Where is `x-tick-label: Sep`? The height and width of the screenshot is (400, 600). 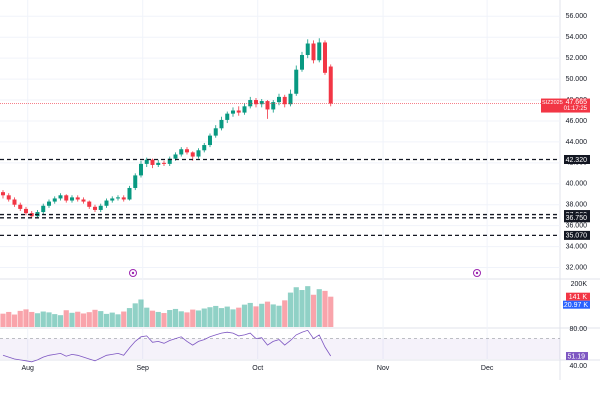
x-tick-label: Sep is located at coordinates (142, 368).